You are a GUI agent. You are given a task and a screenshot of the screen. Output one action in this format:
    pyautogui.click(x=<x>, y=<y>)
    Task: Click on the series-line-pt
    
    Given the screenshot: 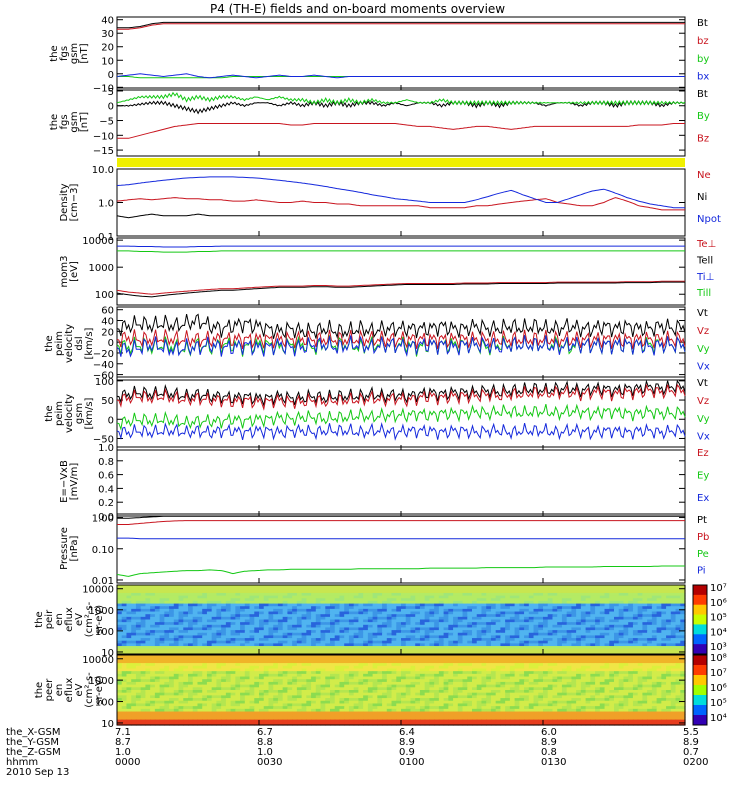 What is the action you would take?
    pyautogui.click(x=401, y=517)
    